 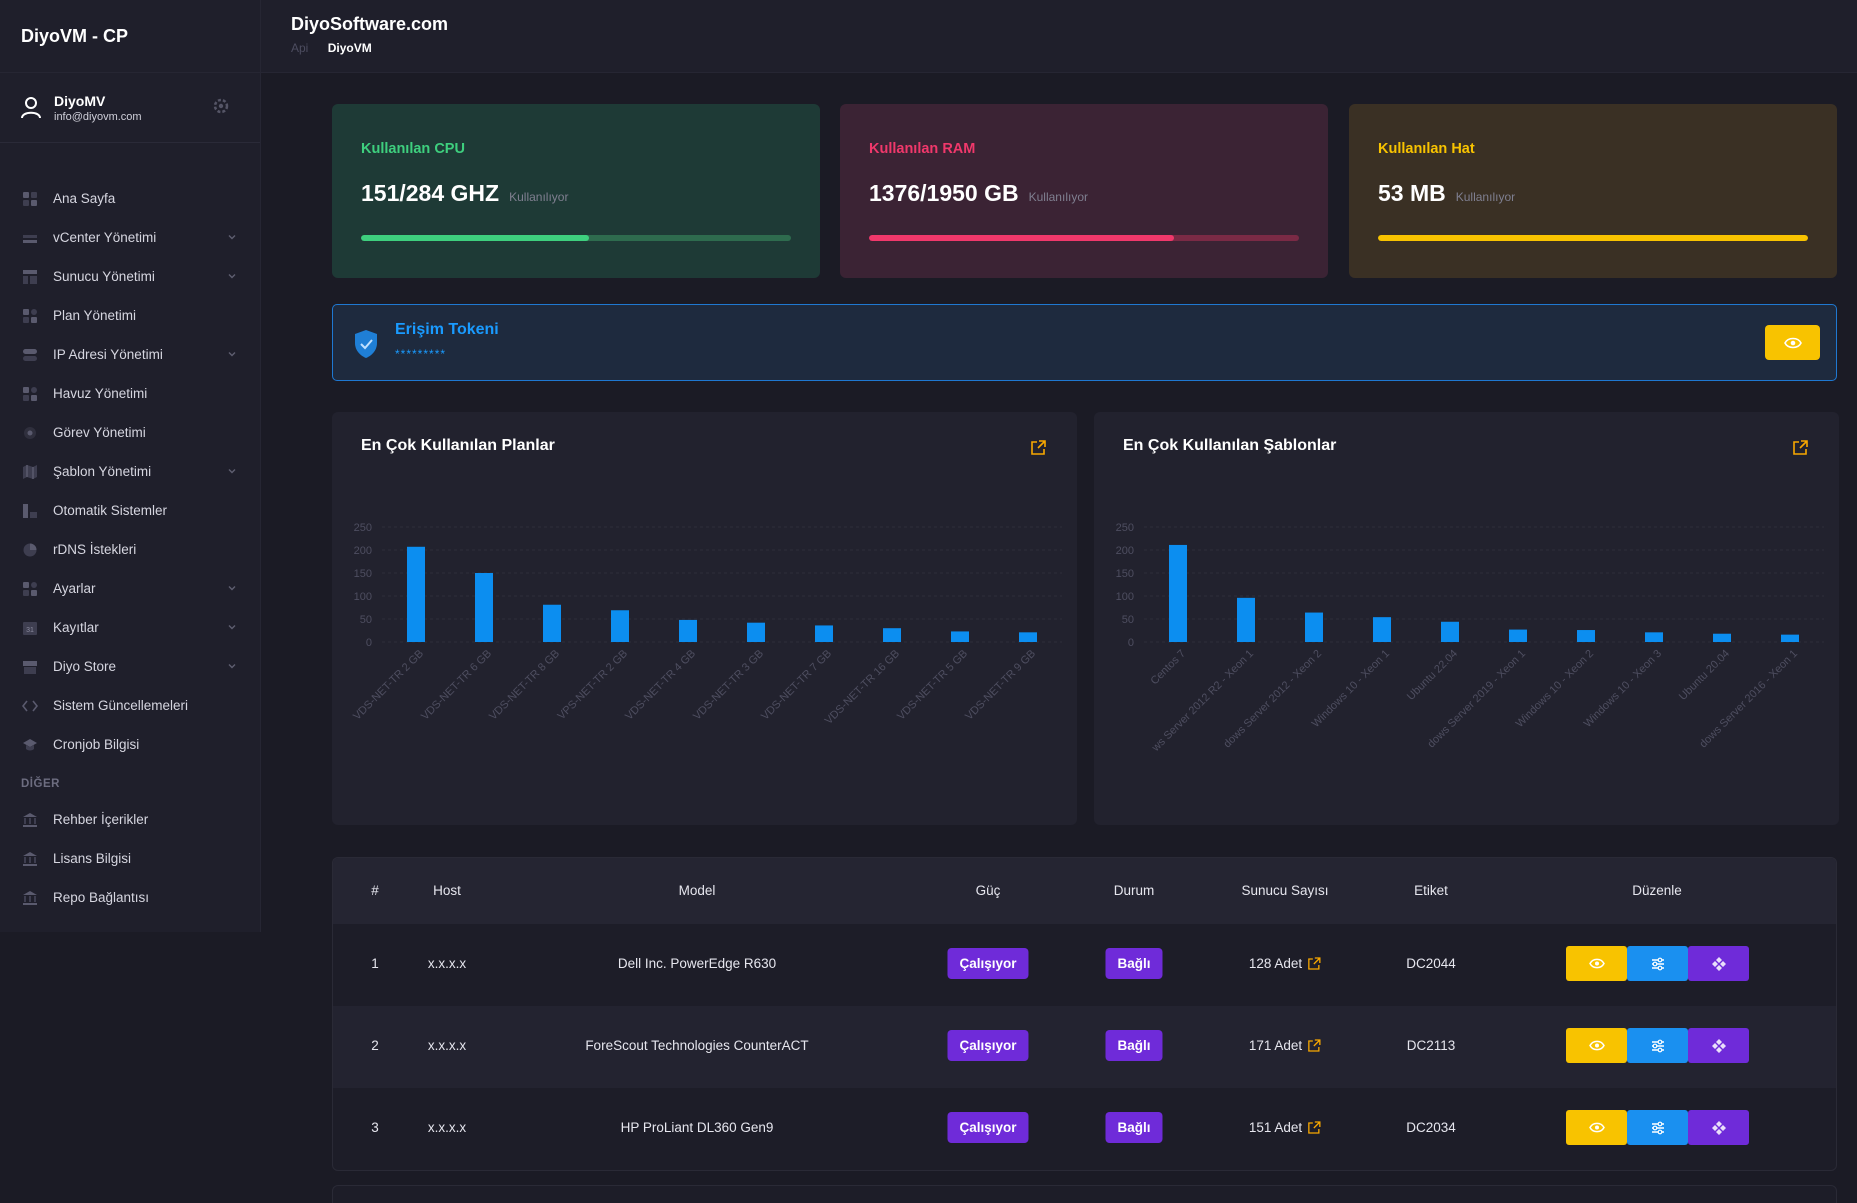 What do you see at coordinates (697, 963) in the screenshot?
I see `row-model: Dell Inc. PowerEdge R630` at bounding box center [697, 963].